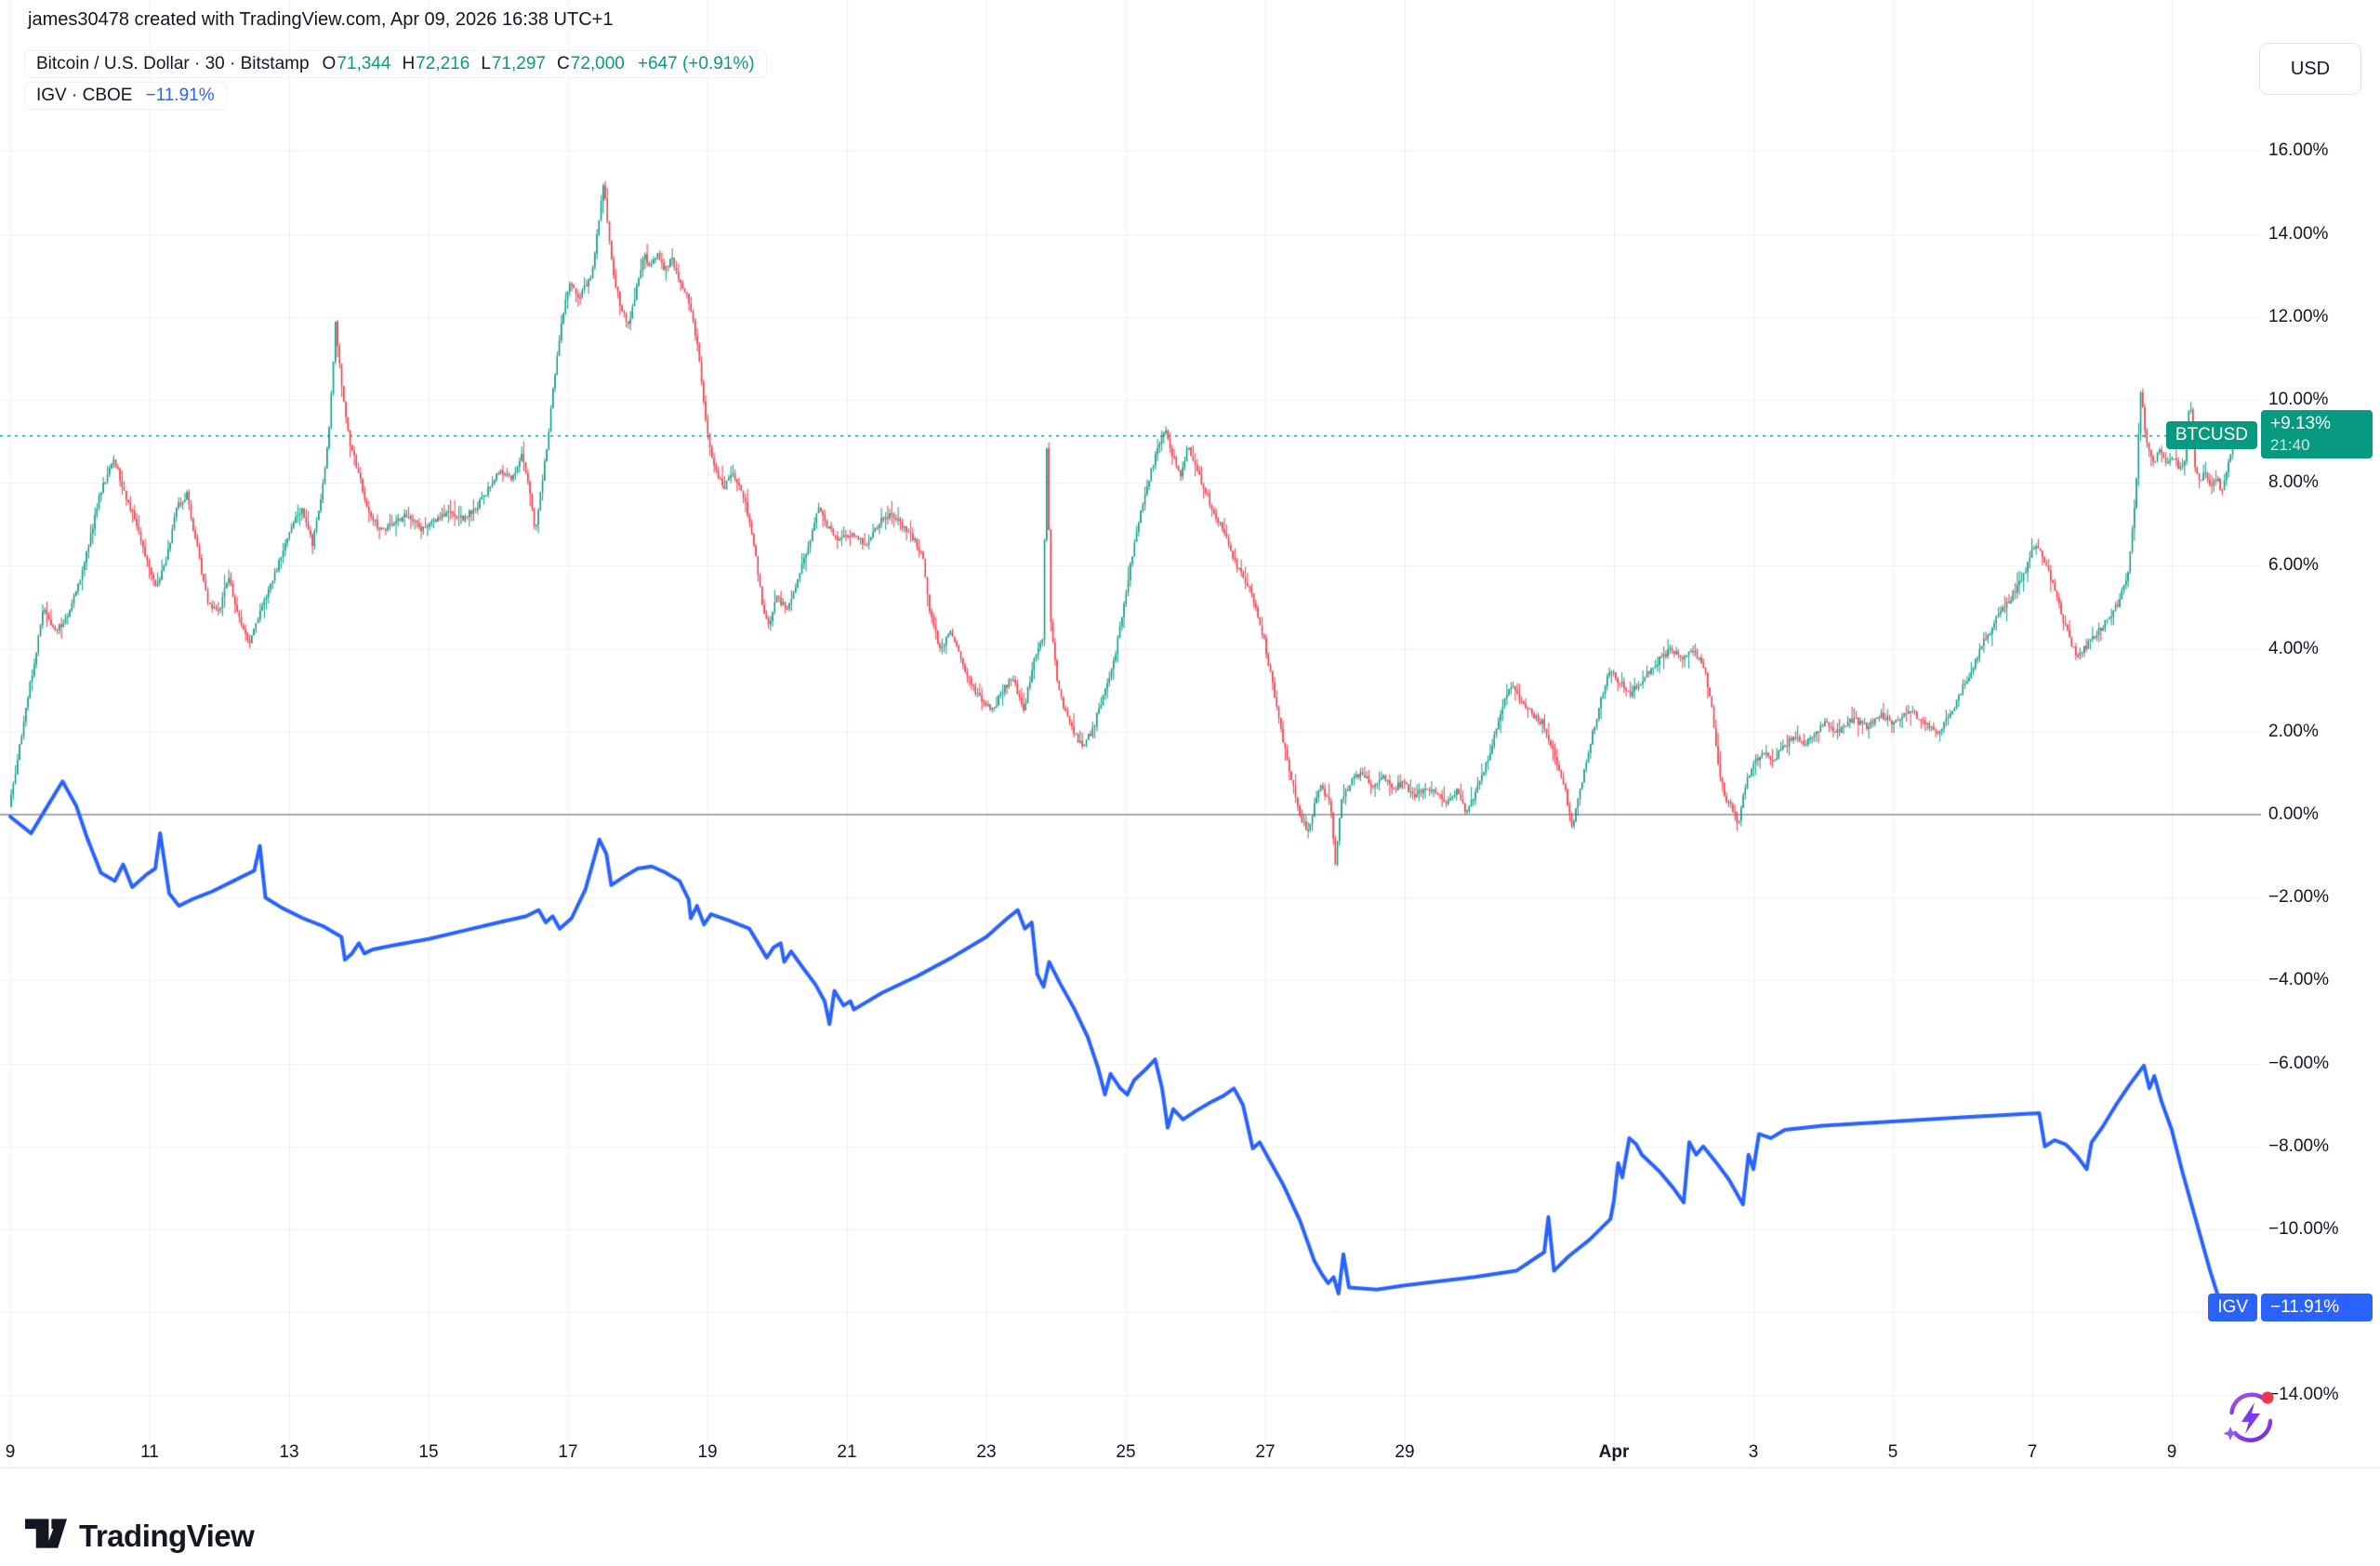 The image size is (2380, 1566). What do you see at coordinates (84, 95) in the screenshot?
I see `compare-symbol-title: IGV · CBOE` at bounding box center [84, 95].